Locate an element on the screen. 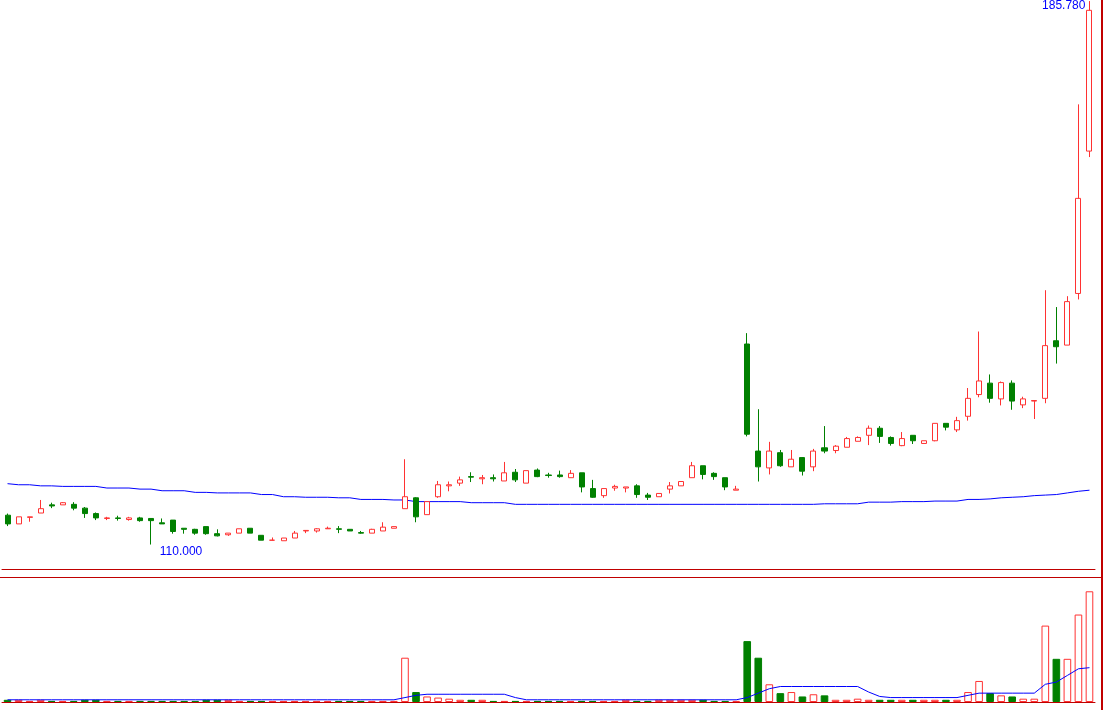 The image size is (1103, 710). annotation: 185.780 is located at coordinates (1064, 6).